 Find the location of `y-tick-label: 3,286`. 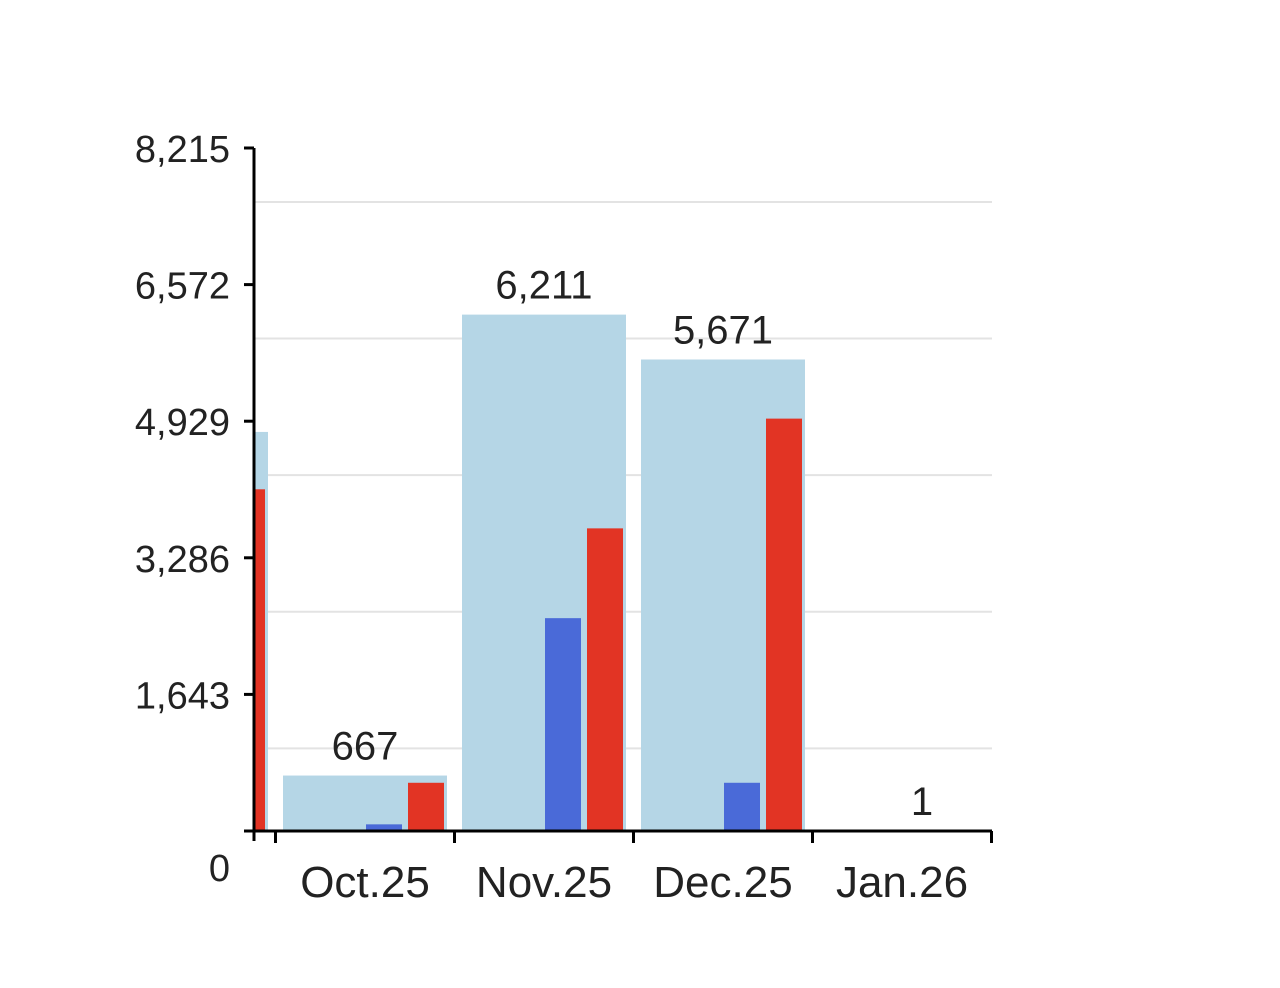

y-tick-label: 3,286 is located at coordinates (182, 560).